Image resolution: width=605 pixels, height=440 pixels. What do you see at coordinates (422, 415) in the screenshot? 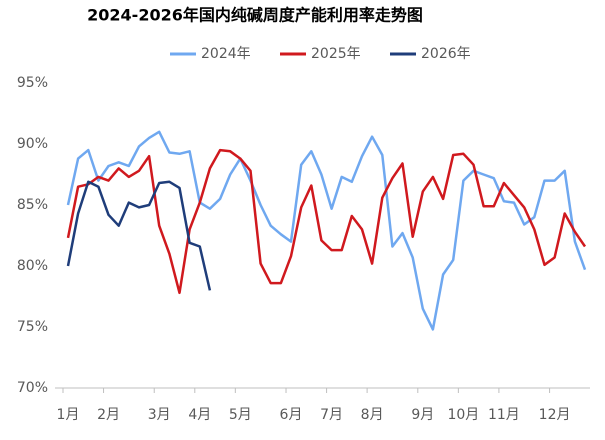
I see `x-tick-label: 9月` at bounding box center [422, 415].